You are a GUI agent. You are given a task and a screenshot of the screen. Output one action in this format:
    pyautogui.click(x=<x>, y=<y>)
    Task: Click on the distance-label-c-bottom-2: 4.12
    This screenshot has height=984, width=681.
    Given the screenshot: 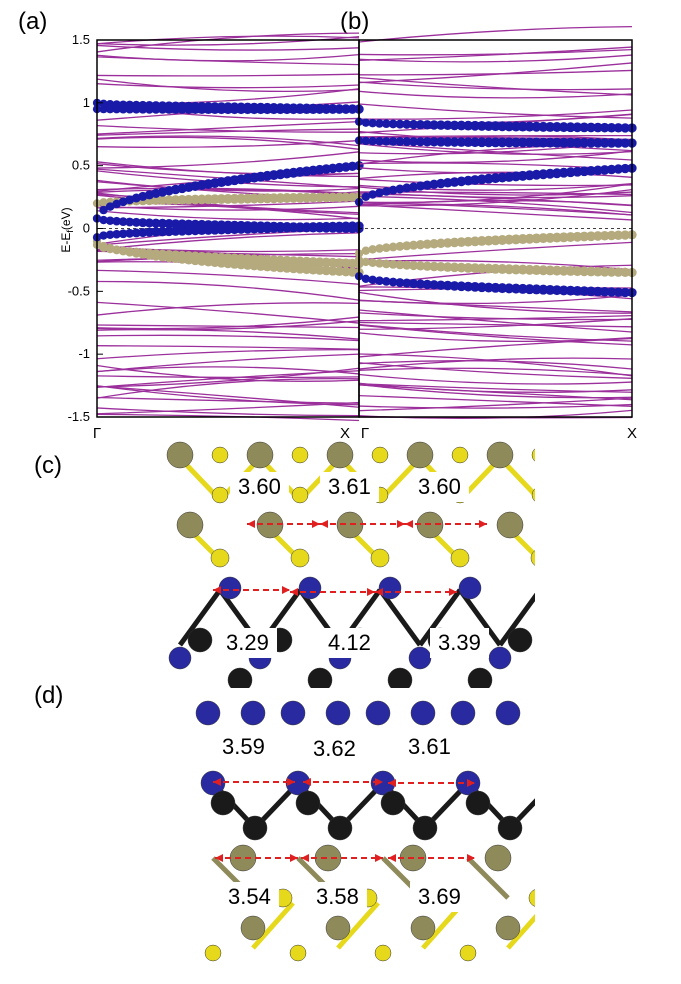 What is the action you would take?
    pyautogui.click(x=349, y=643)
    